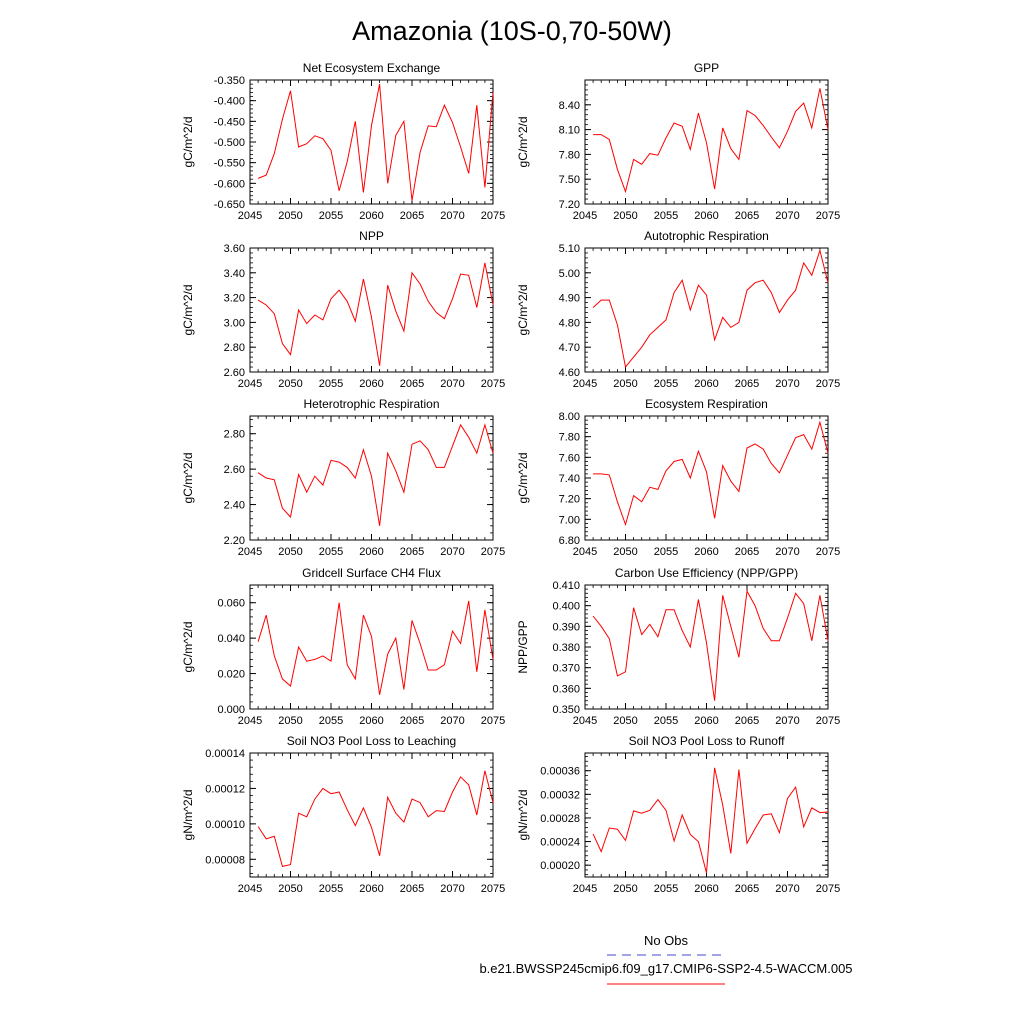  What do you see at coordinates (560, 843) in the screenshot?
I see `y-tick-label: 0.00024` at bounding box center [560, 843].